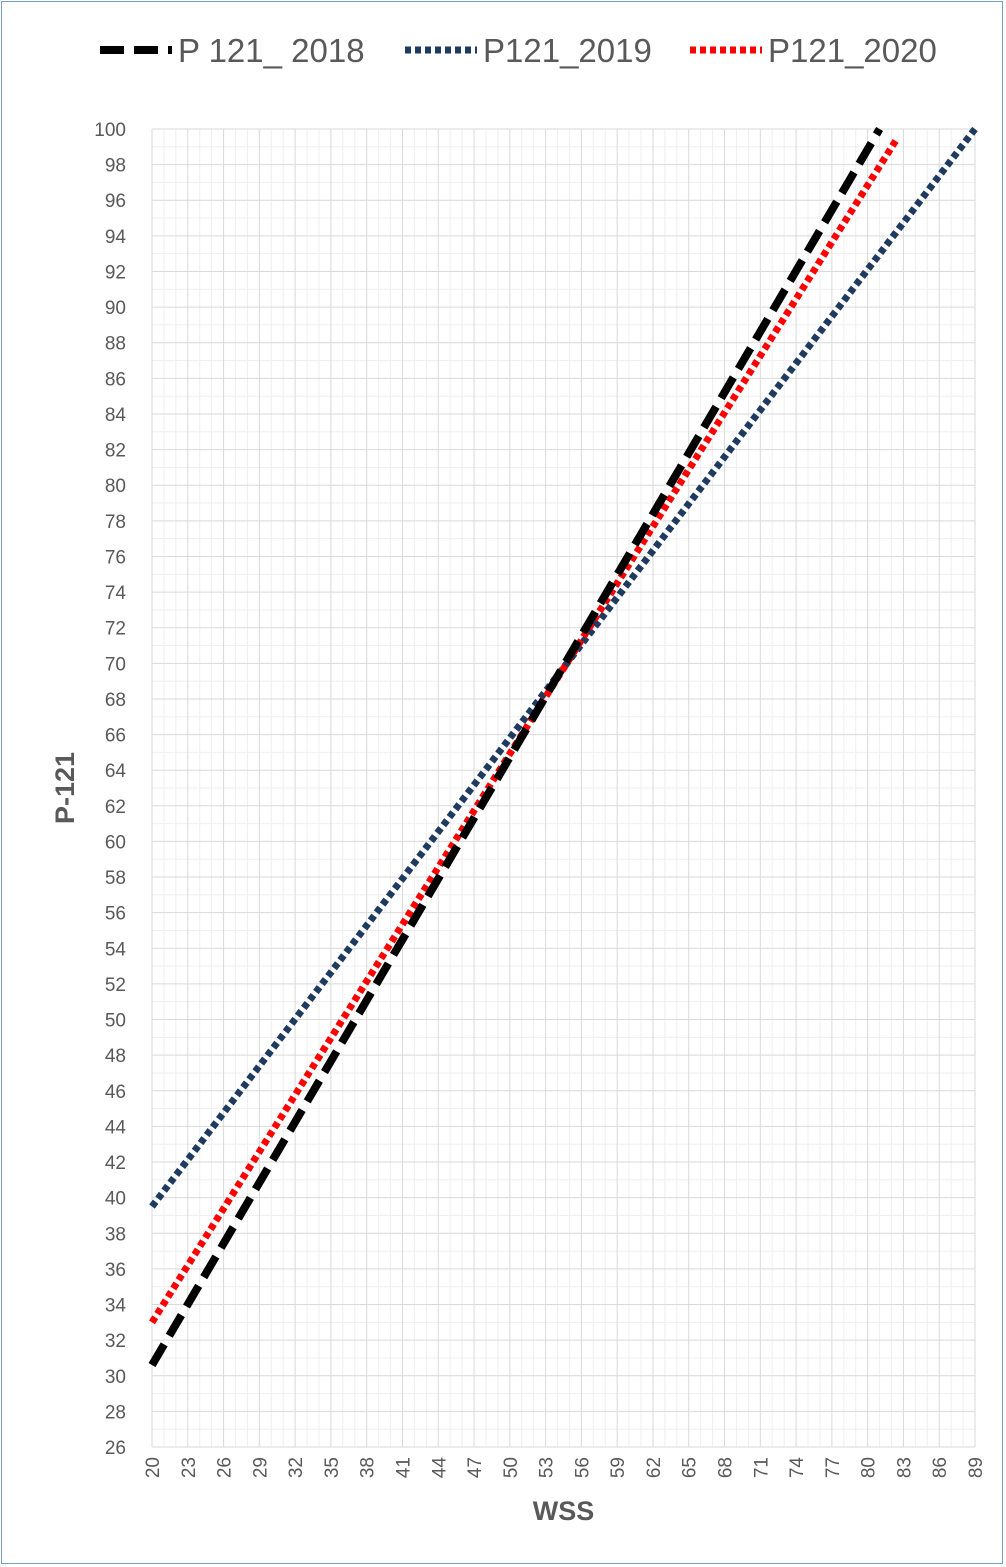 This screenshot has width=1006, height=1567. Describe the element at coordinates (115, 1377) in the screenshot. I see `y-tick-label: 30` at that location.